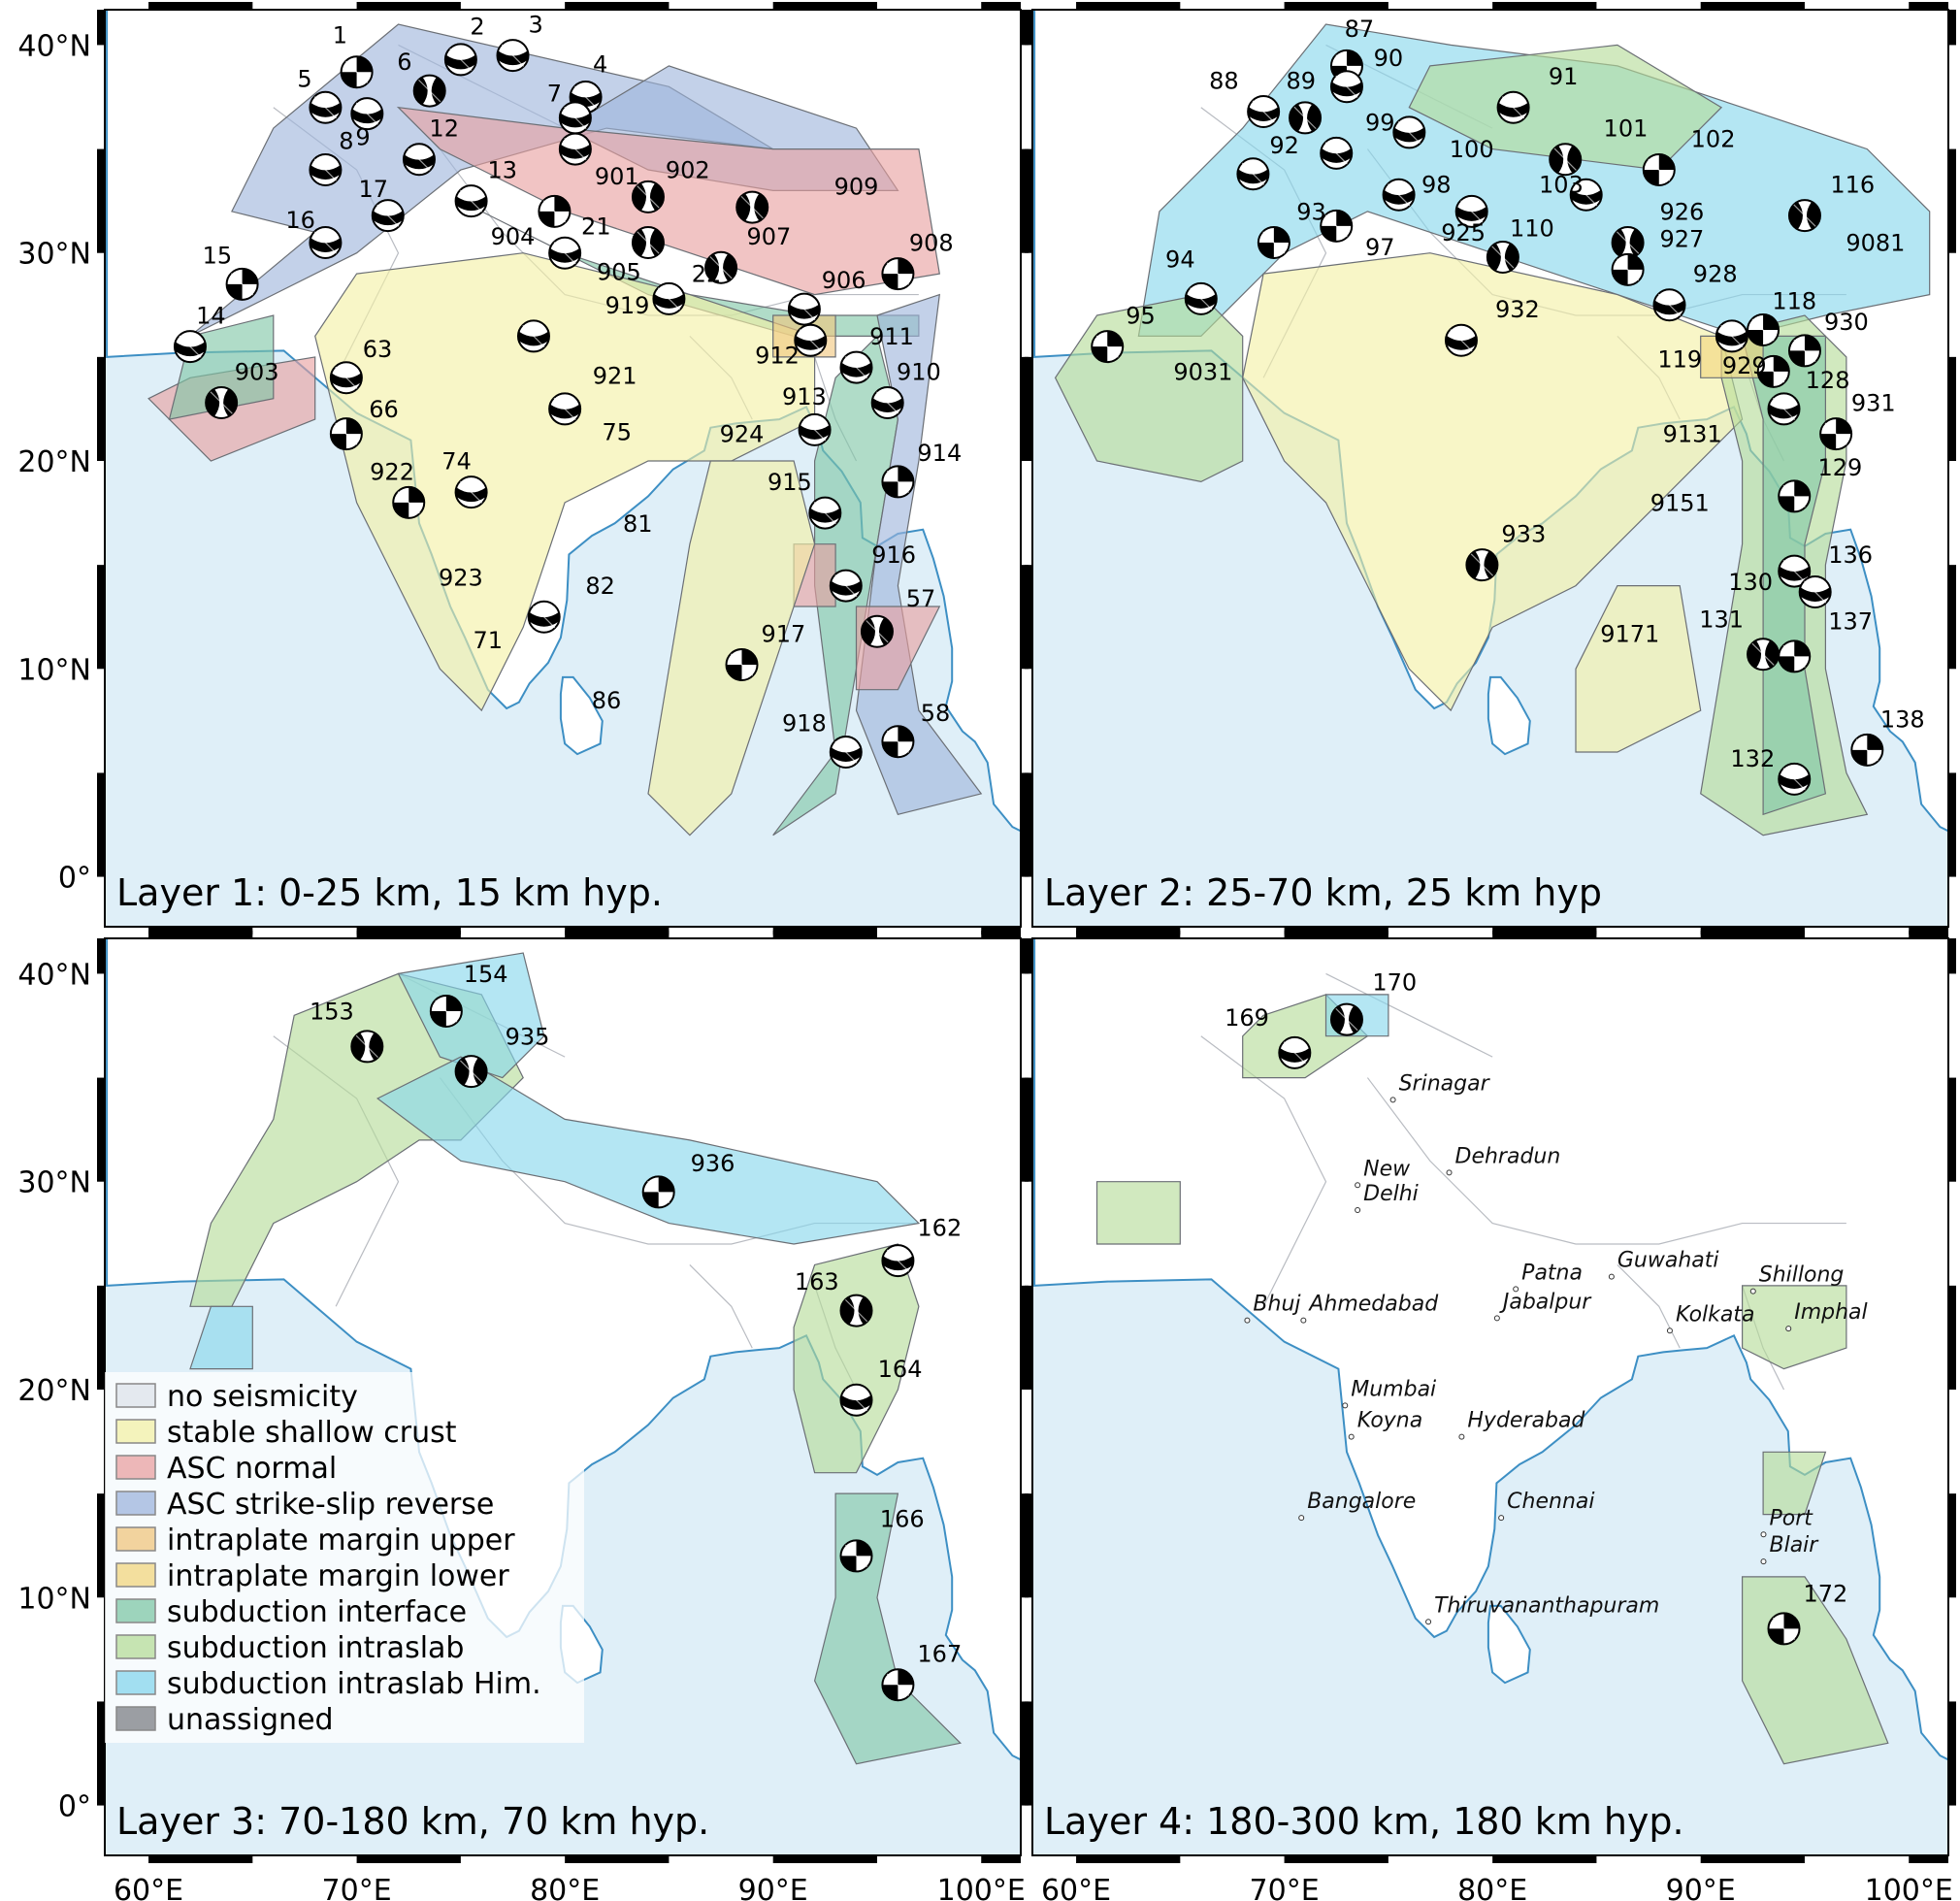  What do you see at coordinates (1681, 238) in the screenshot?
I see `zone-id-label: 927` at bounding box center [1681, 238].